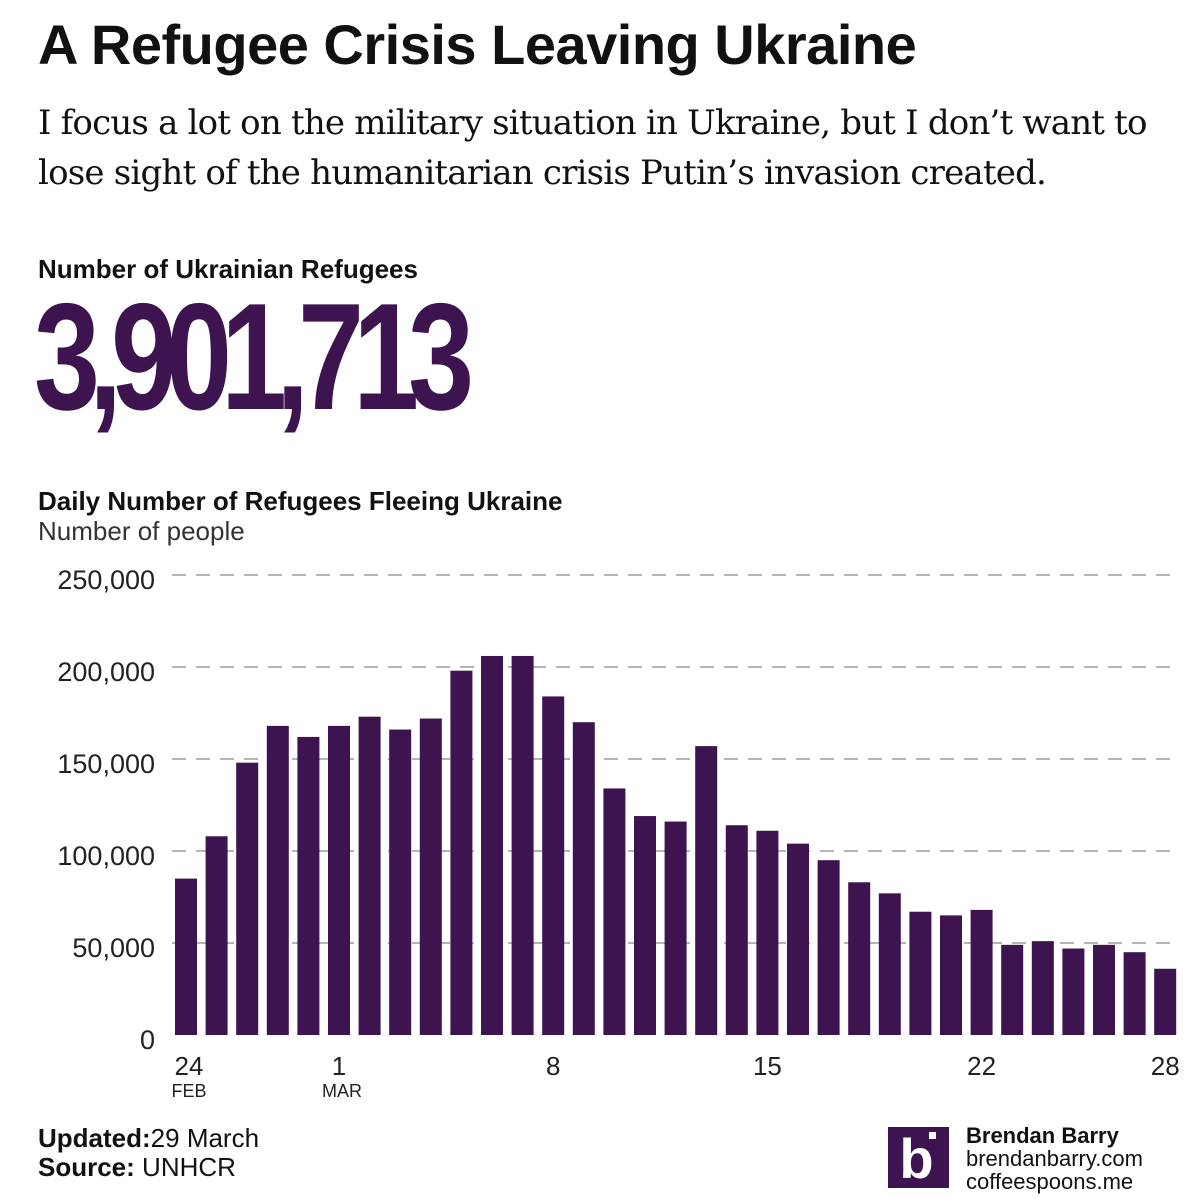  Describe the element at coordinates (300, 501) in the screenshot. I see `chart-title: Daily Number of Refugees Fleeing Ukraine` at that location.